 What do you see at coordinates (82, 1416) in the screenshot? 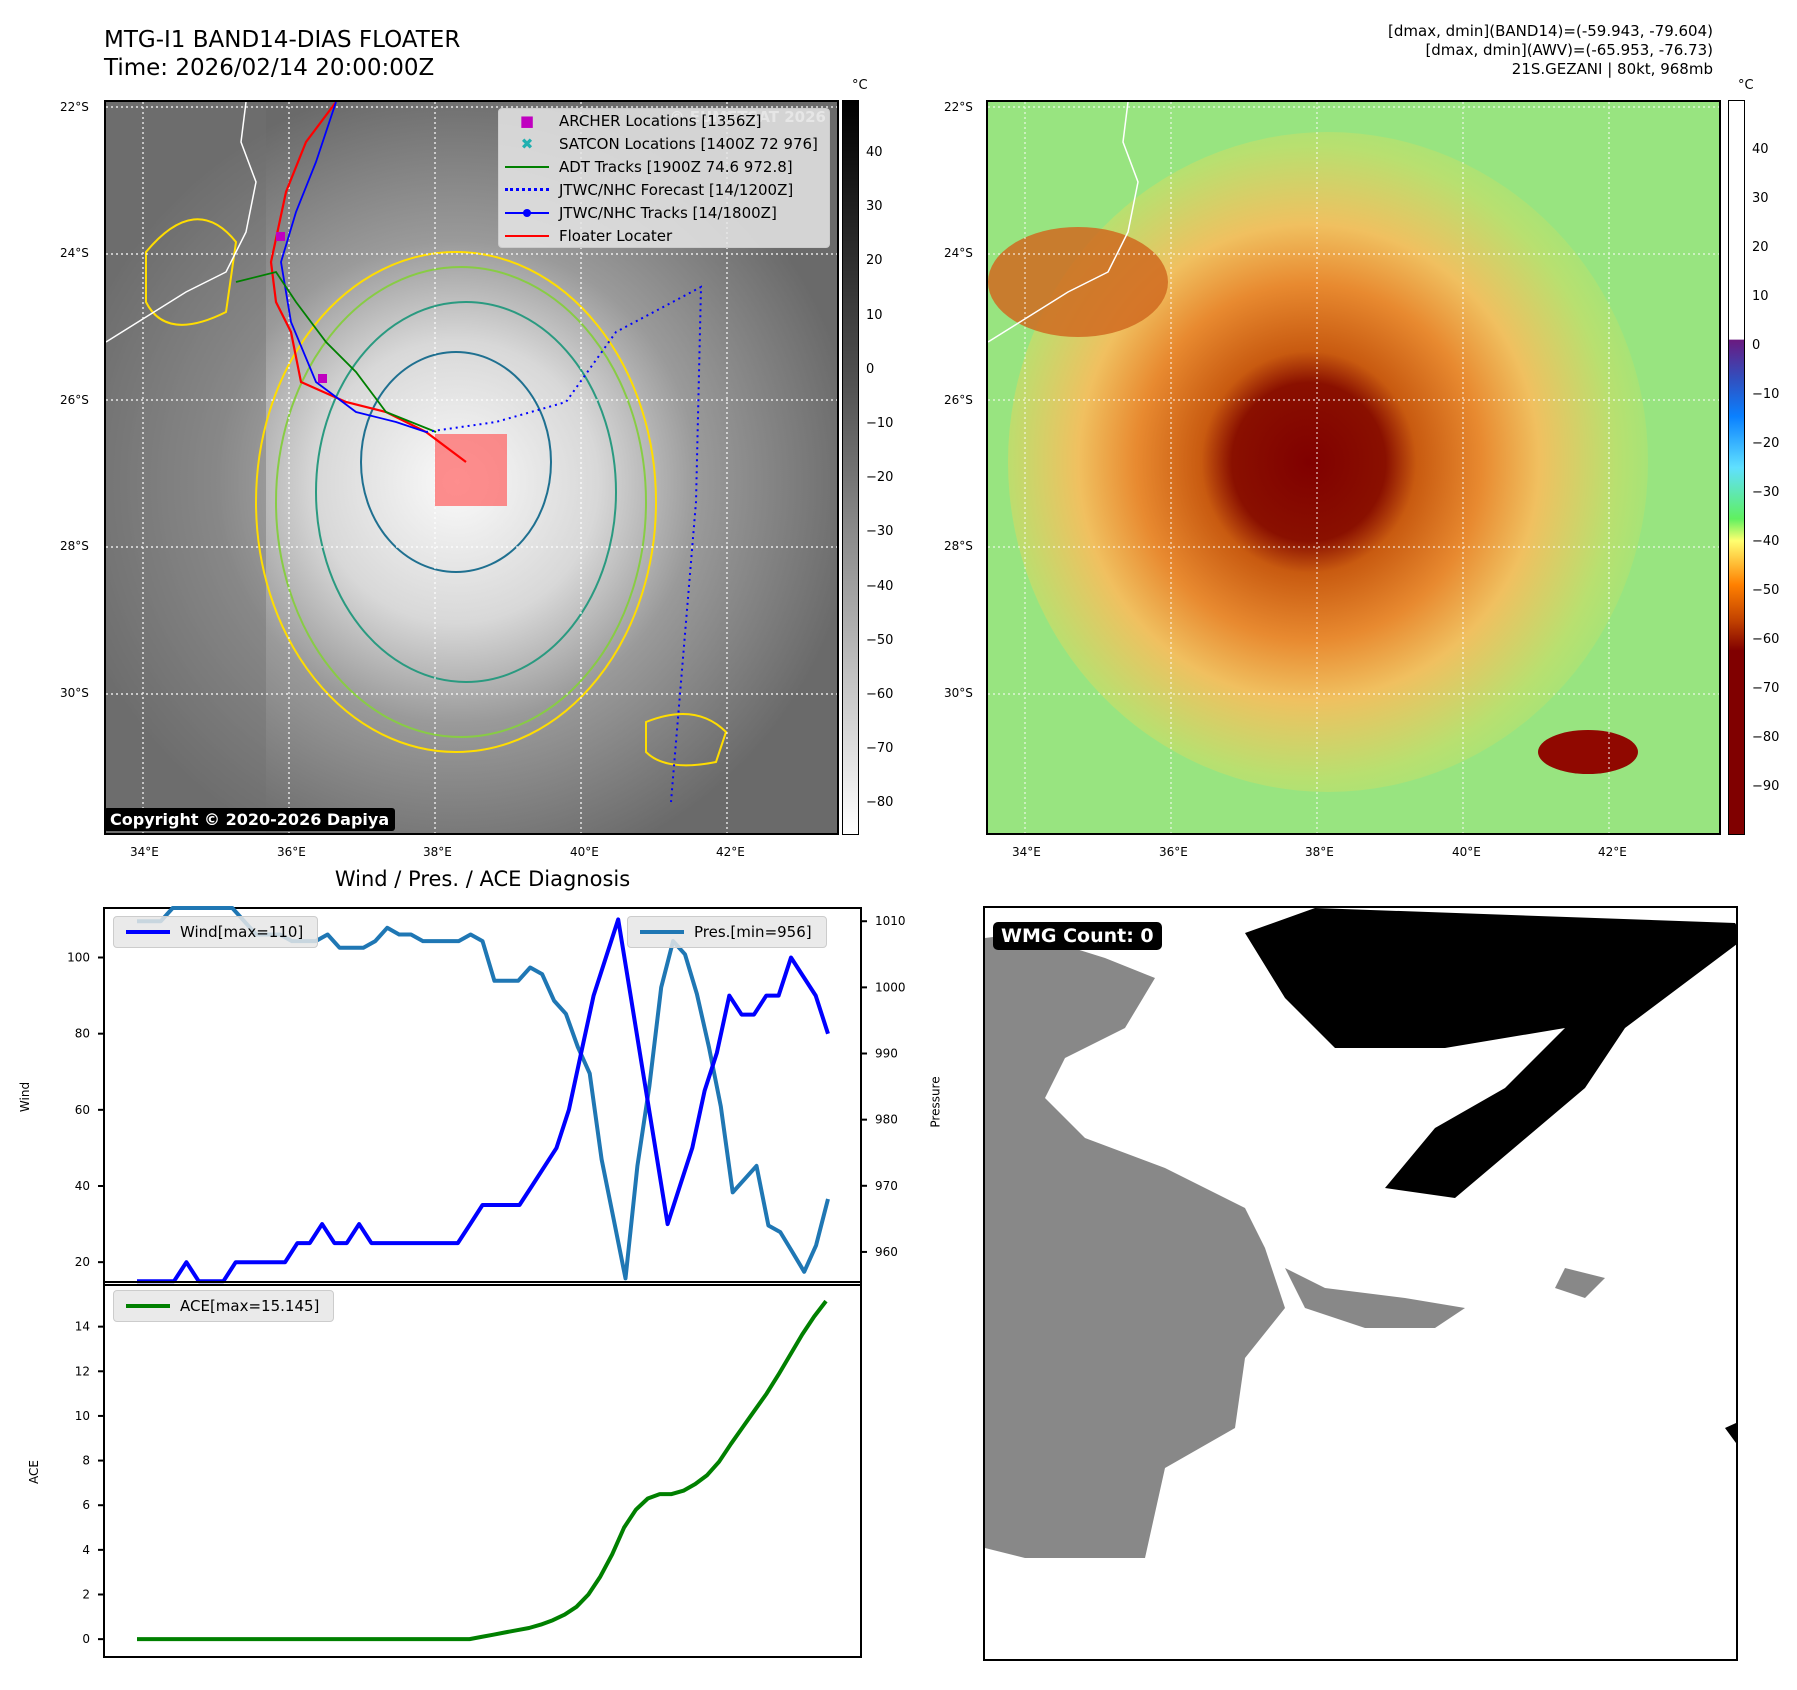
I see `ace-tick-label: 10` at bounding box center [82, 1416].